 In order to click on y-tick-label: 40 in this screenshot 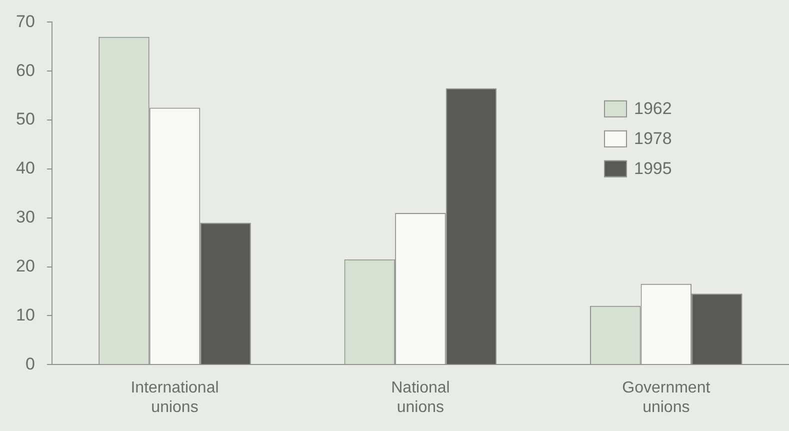, I will do `click(25, 168)`.